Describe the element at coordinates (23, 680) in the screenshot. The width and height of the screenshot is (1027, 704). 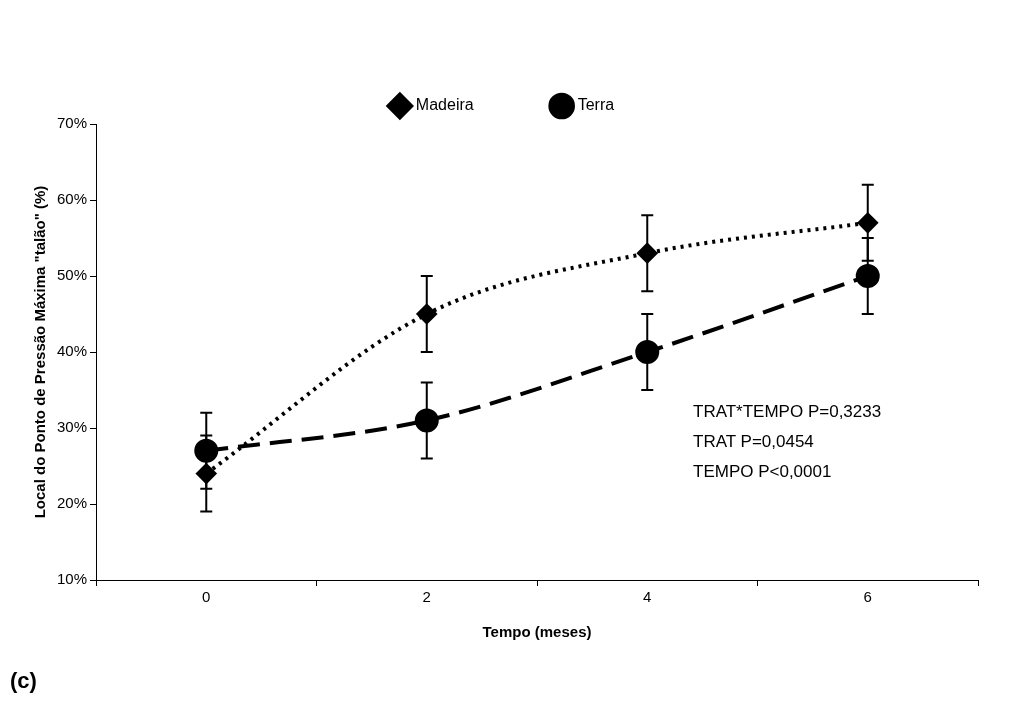
I see `text: (c)` at that location.